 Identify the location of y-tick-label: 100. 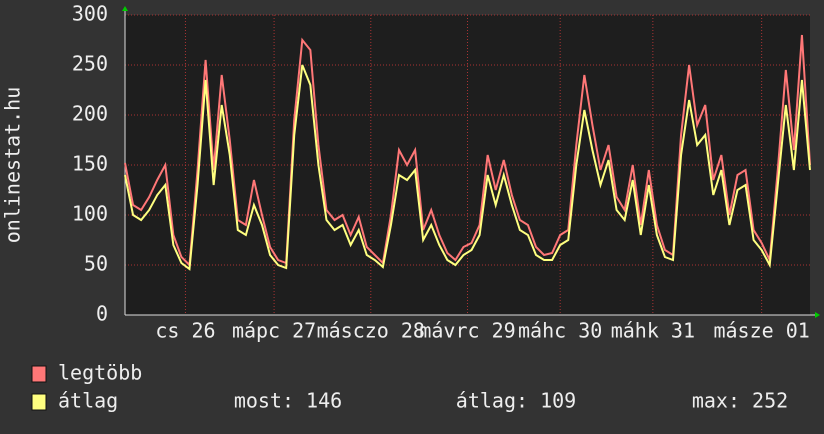
(90, 214).